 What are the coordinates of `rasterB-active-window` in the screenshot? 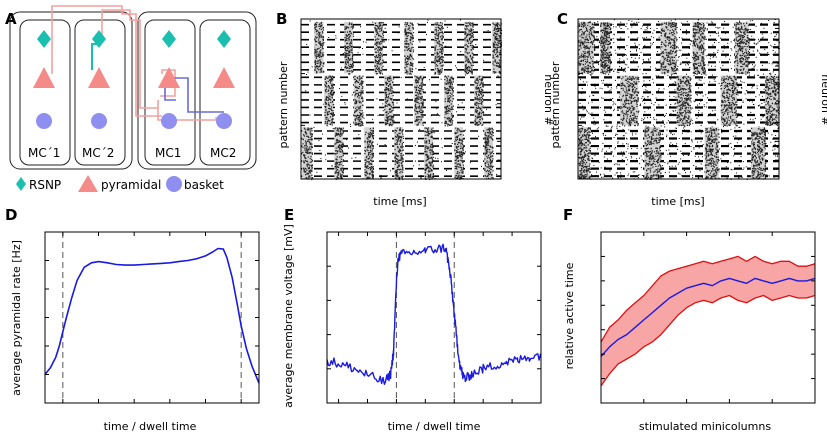 It's located at (429, 154).